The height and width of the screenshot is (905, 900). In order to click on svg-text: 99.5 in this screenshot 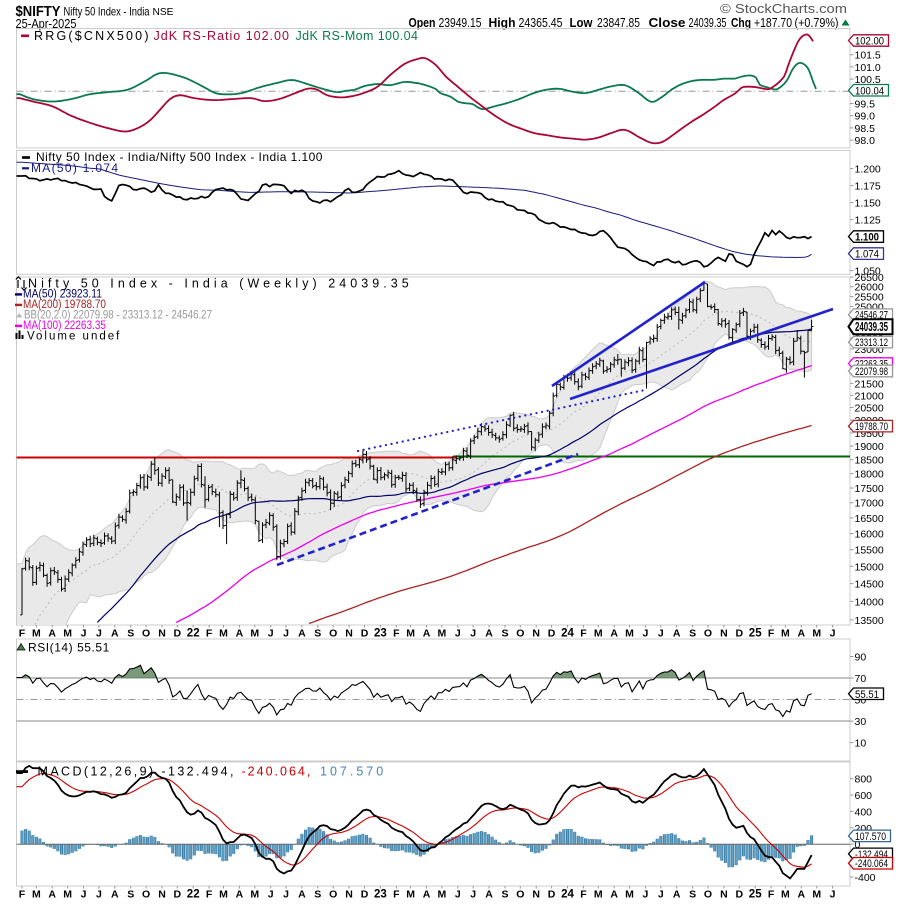, I will do `click(865, 105)`.